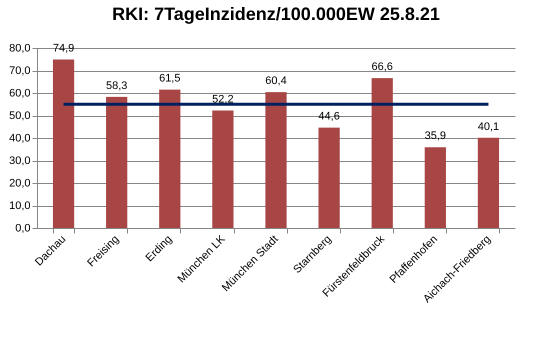 The height and width of the screenshot is (340, 538). What do you see at coordinates (19, 94) in the screenshot?
I see `y-tick-label: 60,0` at bounding box center [19, 94].